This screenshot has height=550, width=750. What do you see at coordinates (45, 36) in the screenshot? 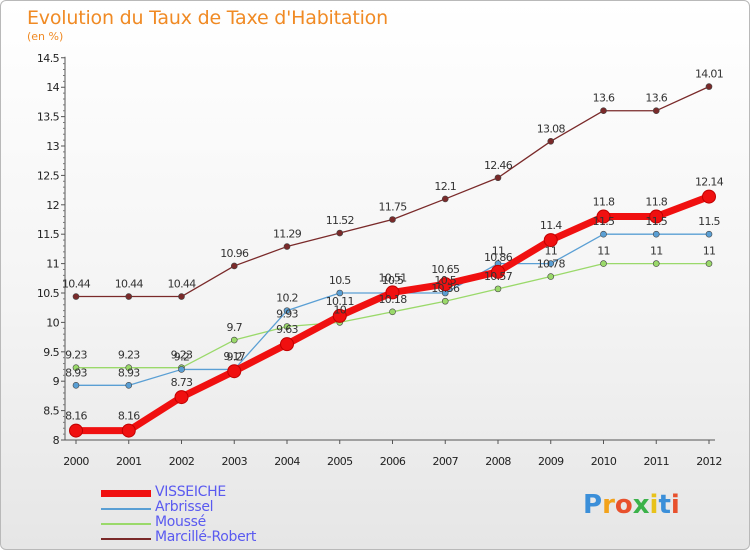
I see `chart-subtitle: (en %)` at bounding box center [45, 36].